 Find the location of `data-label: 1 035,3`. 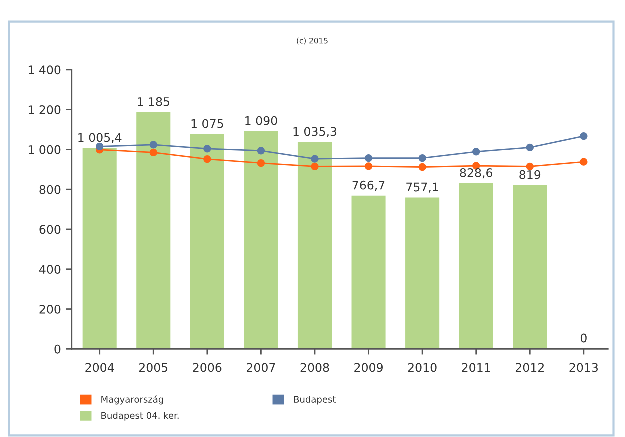

data-label: 1 035,3 is located at coordinates (315, 132).